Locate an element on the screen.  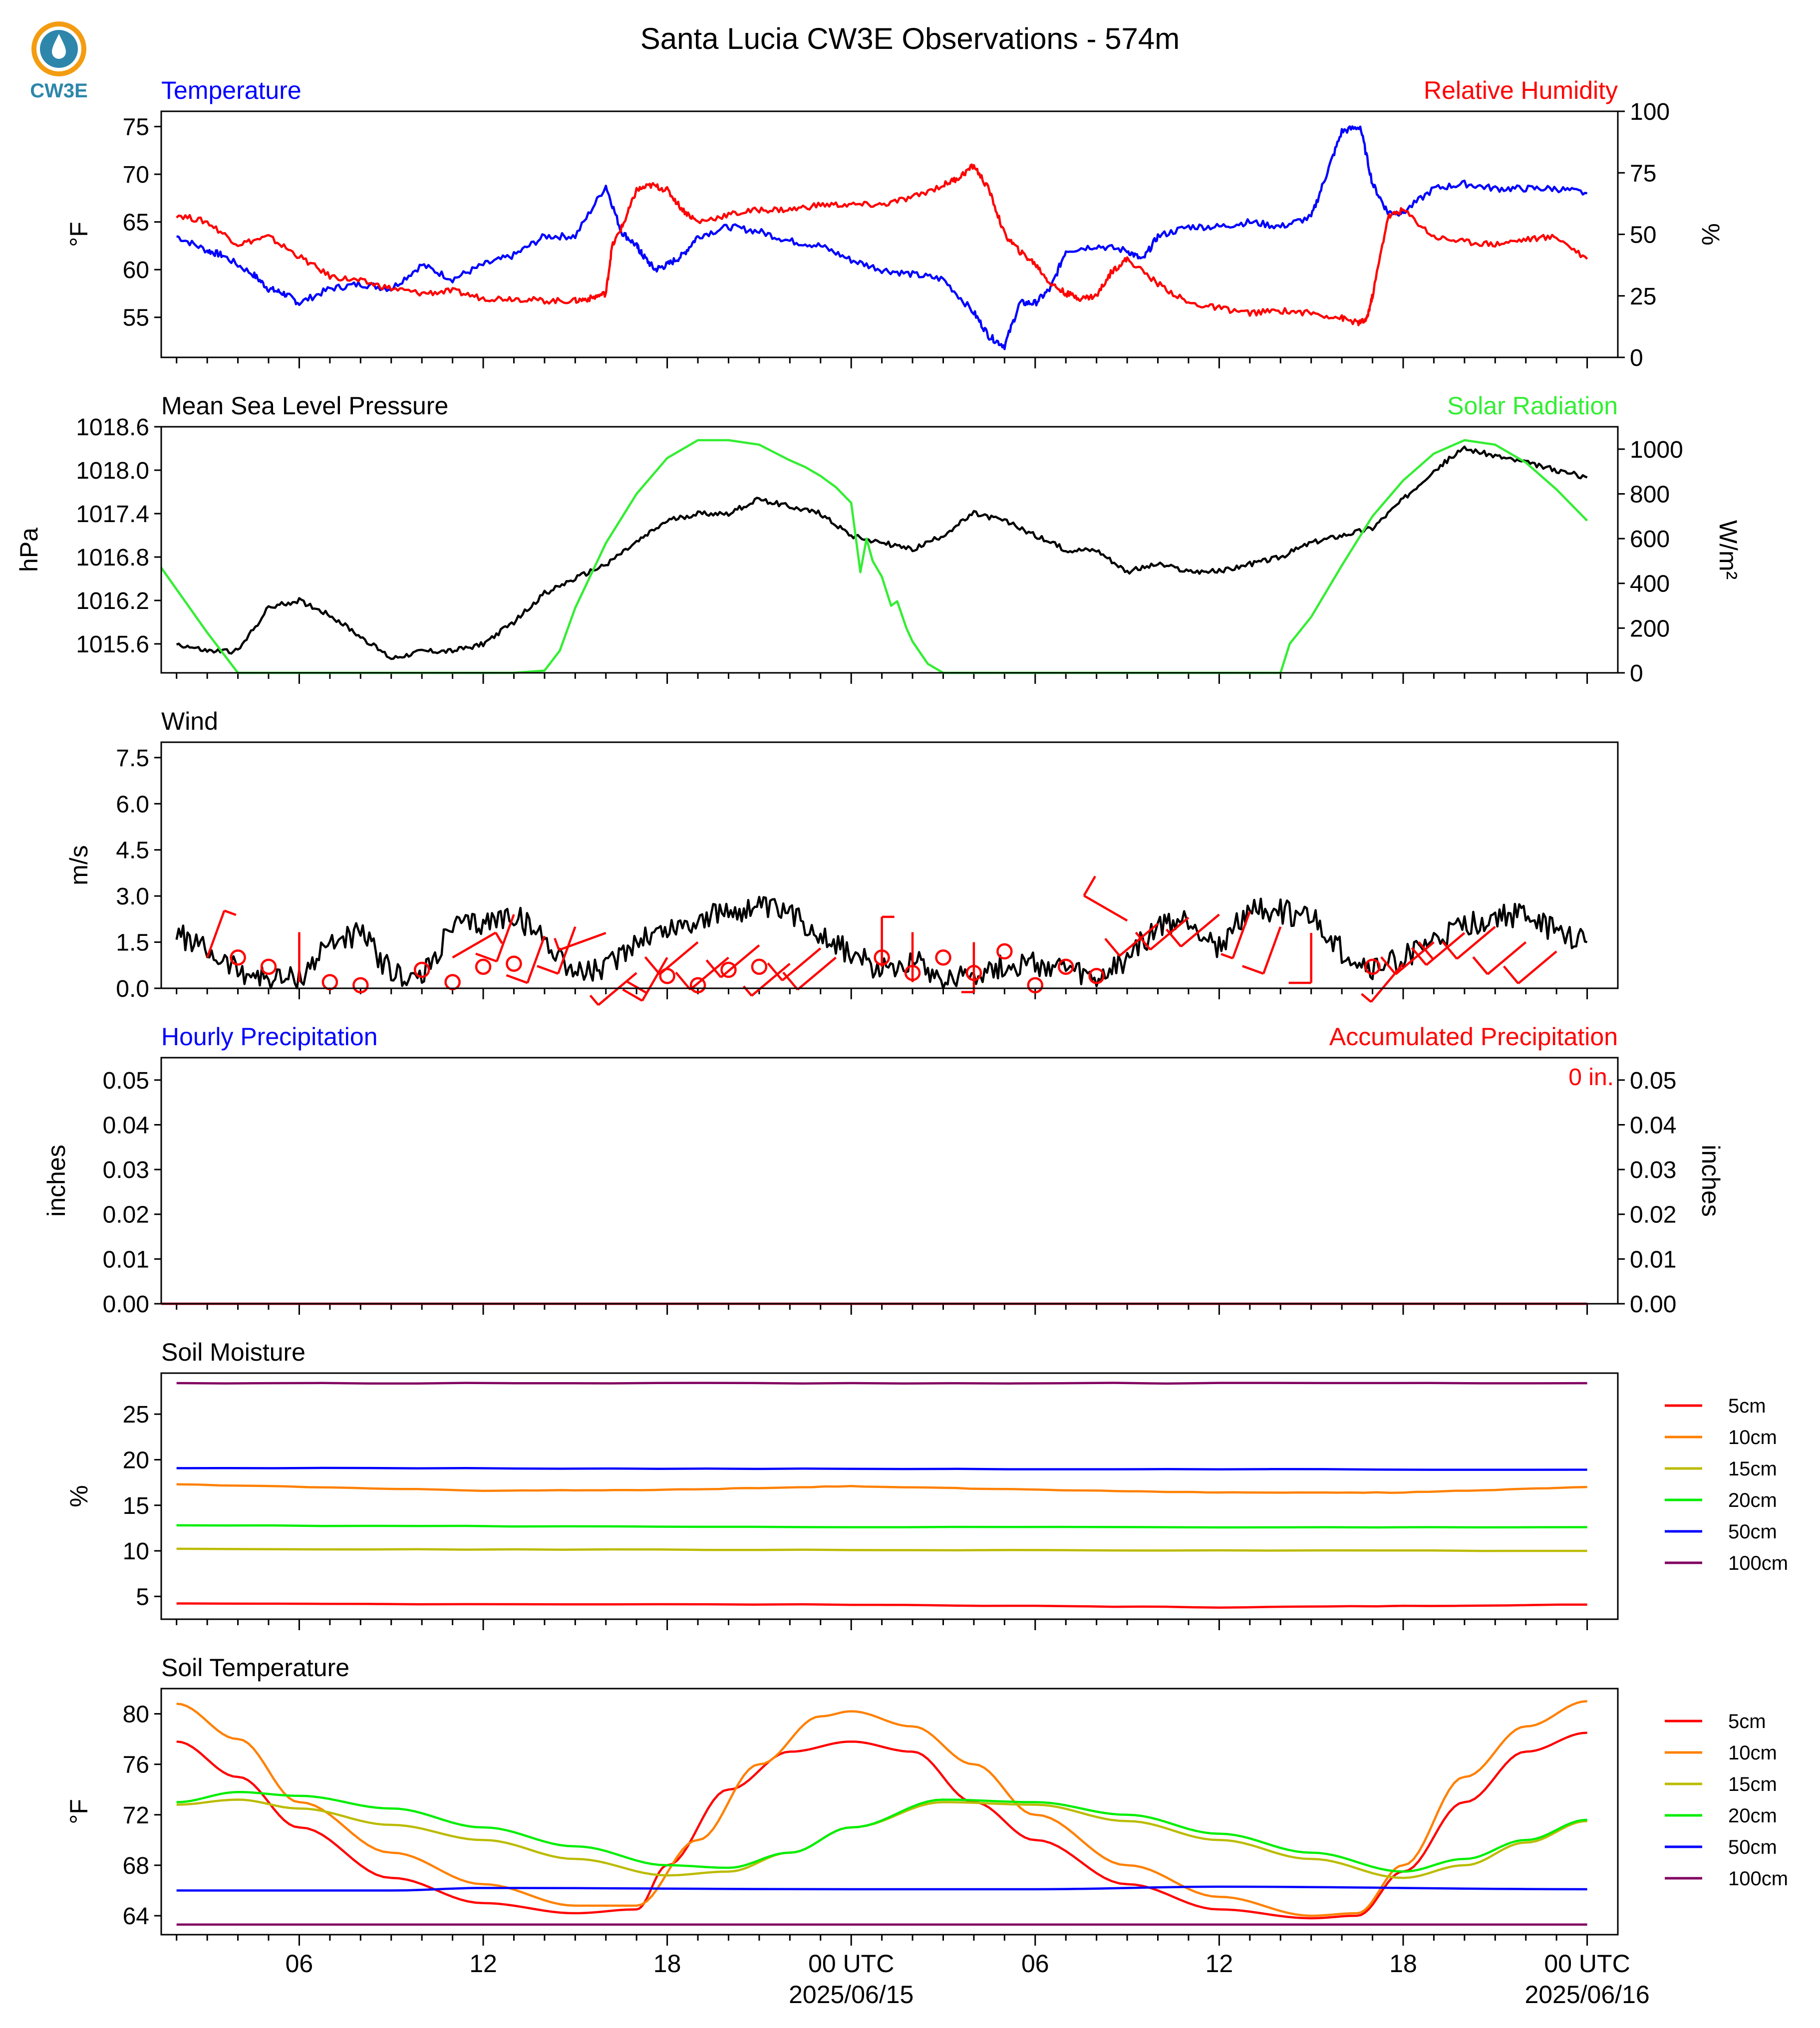
series-line-100cm is located at coordinates (881, 1383).